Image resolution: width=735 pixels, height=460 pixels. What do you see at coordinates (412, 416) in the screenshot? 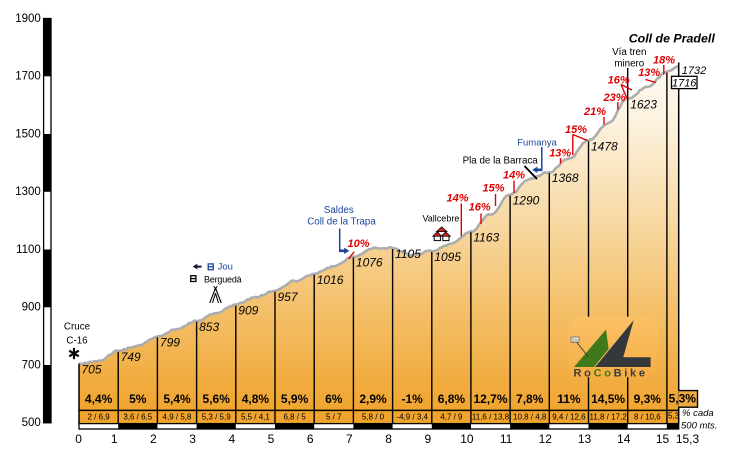
I see `svg-text: -4,9 / 3,4` at bounding box center [412, 416].